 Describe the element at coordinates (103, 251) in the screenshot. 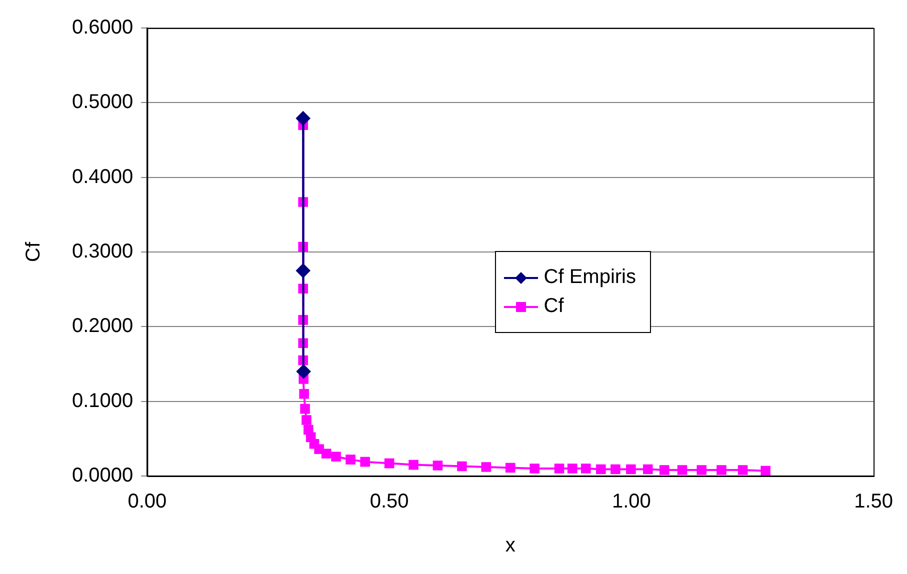

I see `y-tick-label: 0.3000` at that location.